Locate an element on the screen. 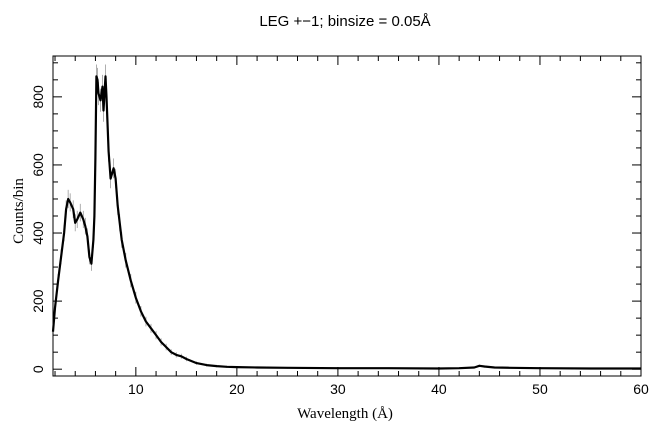  y-tick-label: 0 is located at coordinates (38, 369).